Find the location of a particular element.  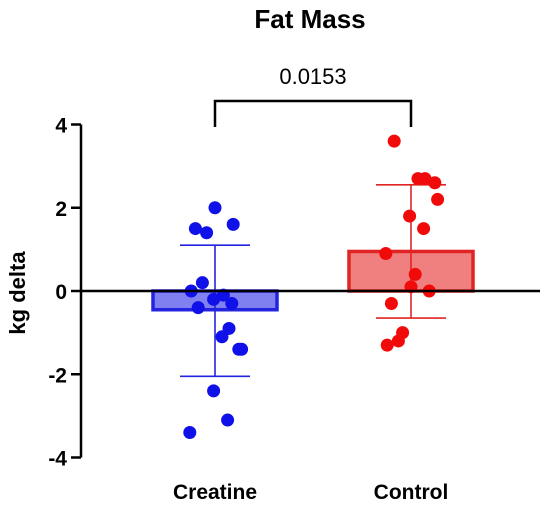

y-tick-label: -4 is located at coordinates (57, 459).